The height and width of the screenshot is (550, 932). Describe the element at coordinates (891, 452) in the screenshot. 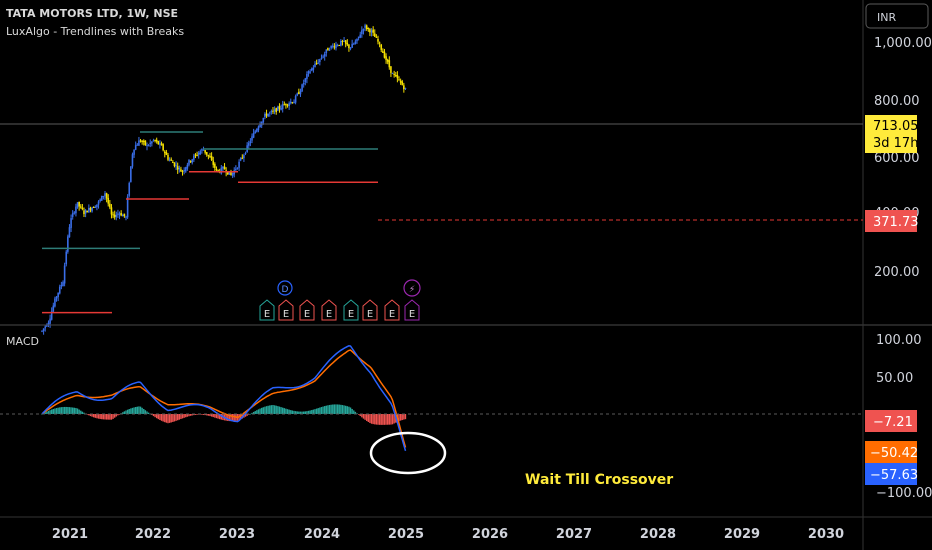

I see `signal-tag` at that location.